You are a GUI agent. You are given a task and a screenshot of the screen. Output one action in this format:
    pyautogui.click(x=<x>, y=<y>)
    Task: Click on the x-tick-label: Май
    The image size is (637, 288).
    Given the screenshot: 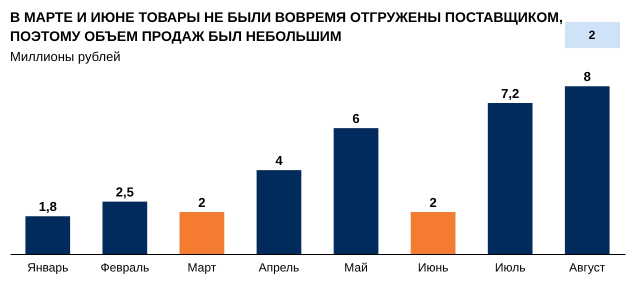 What is the action you would take?
    pyautogui.click(x=356, y=267)
    